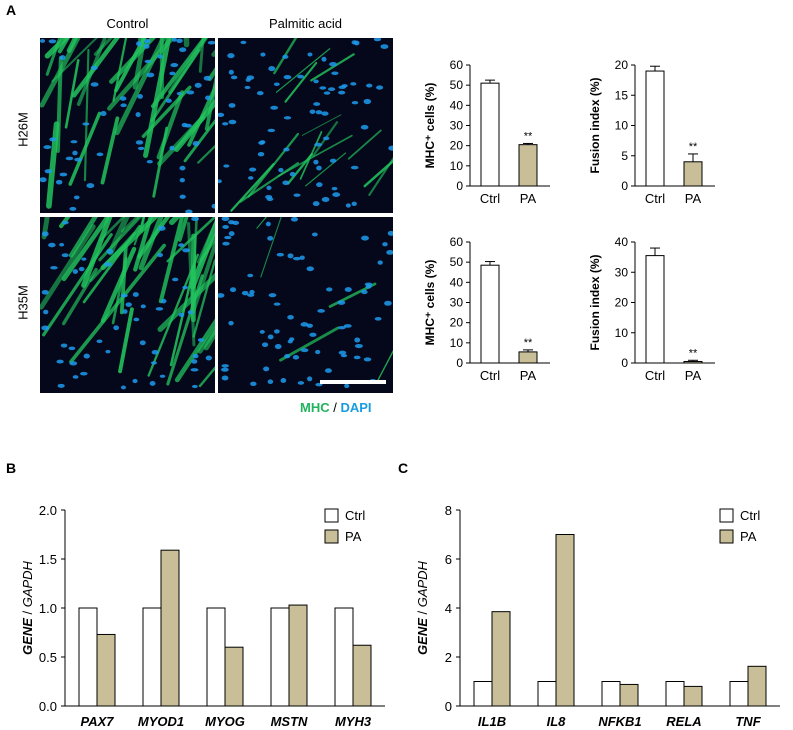 The image size is (793, 730). What do you see at coordinates (457, 282) in the screenshot?
I see `chart-a3-ytick-label: 40` at bounding box center [457, 282].